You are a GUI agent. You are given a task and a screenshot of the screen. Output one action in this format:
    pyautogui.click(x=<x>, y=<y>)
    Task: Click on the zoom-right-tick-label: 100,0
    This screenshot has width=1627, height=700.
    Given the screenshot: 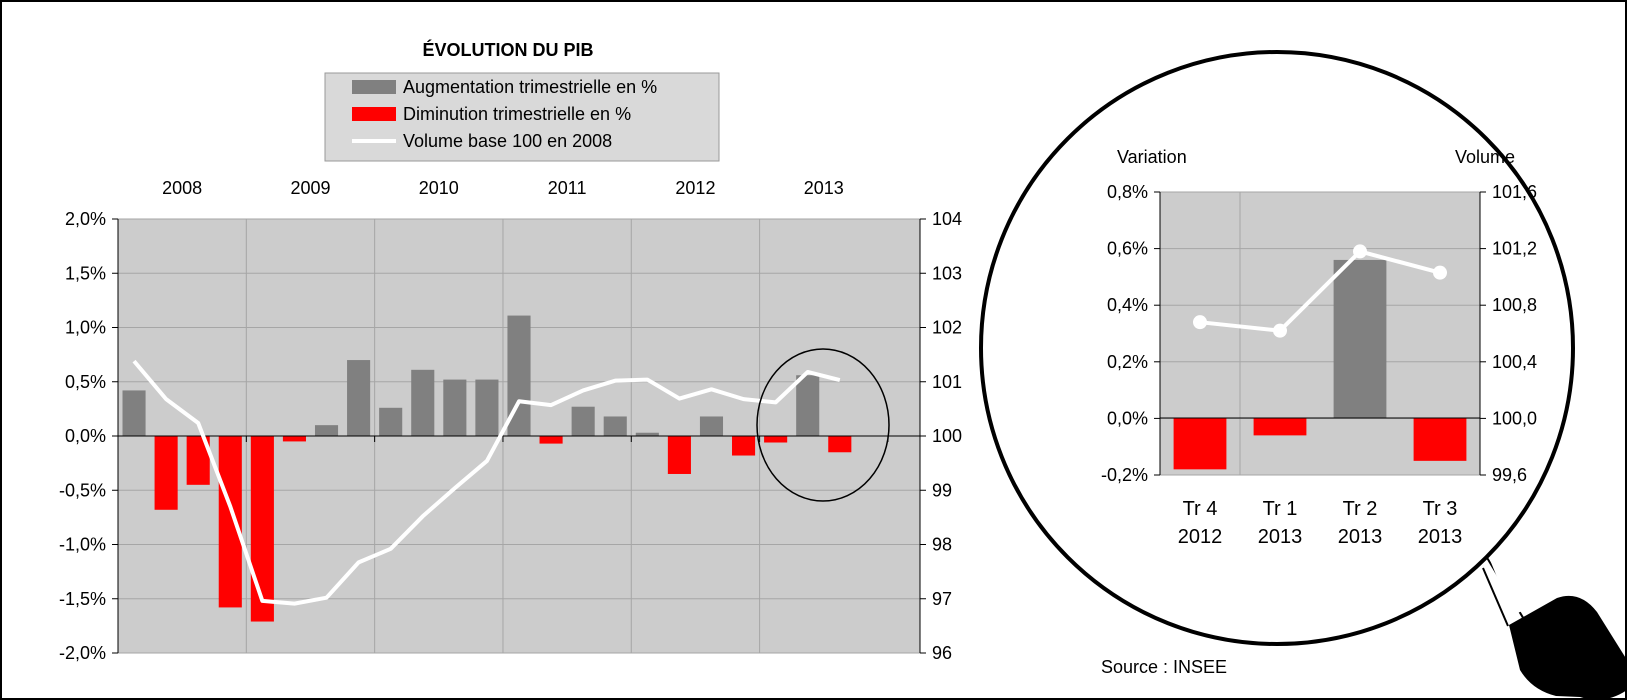 What is the action you would take?
    pyautogui.click(x=1514, y=418)
    